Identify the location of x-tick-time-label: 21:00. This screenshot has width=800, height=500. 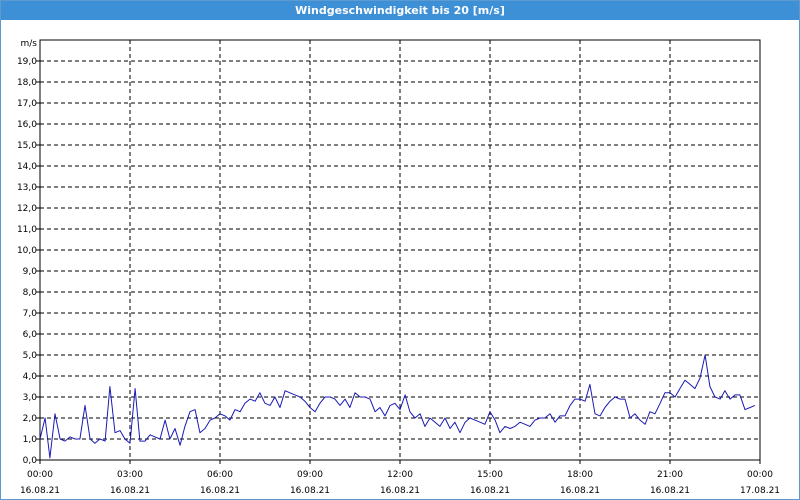
(670, 475).